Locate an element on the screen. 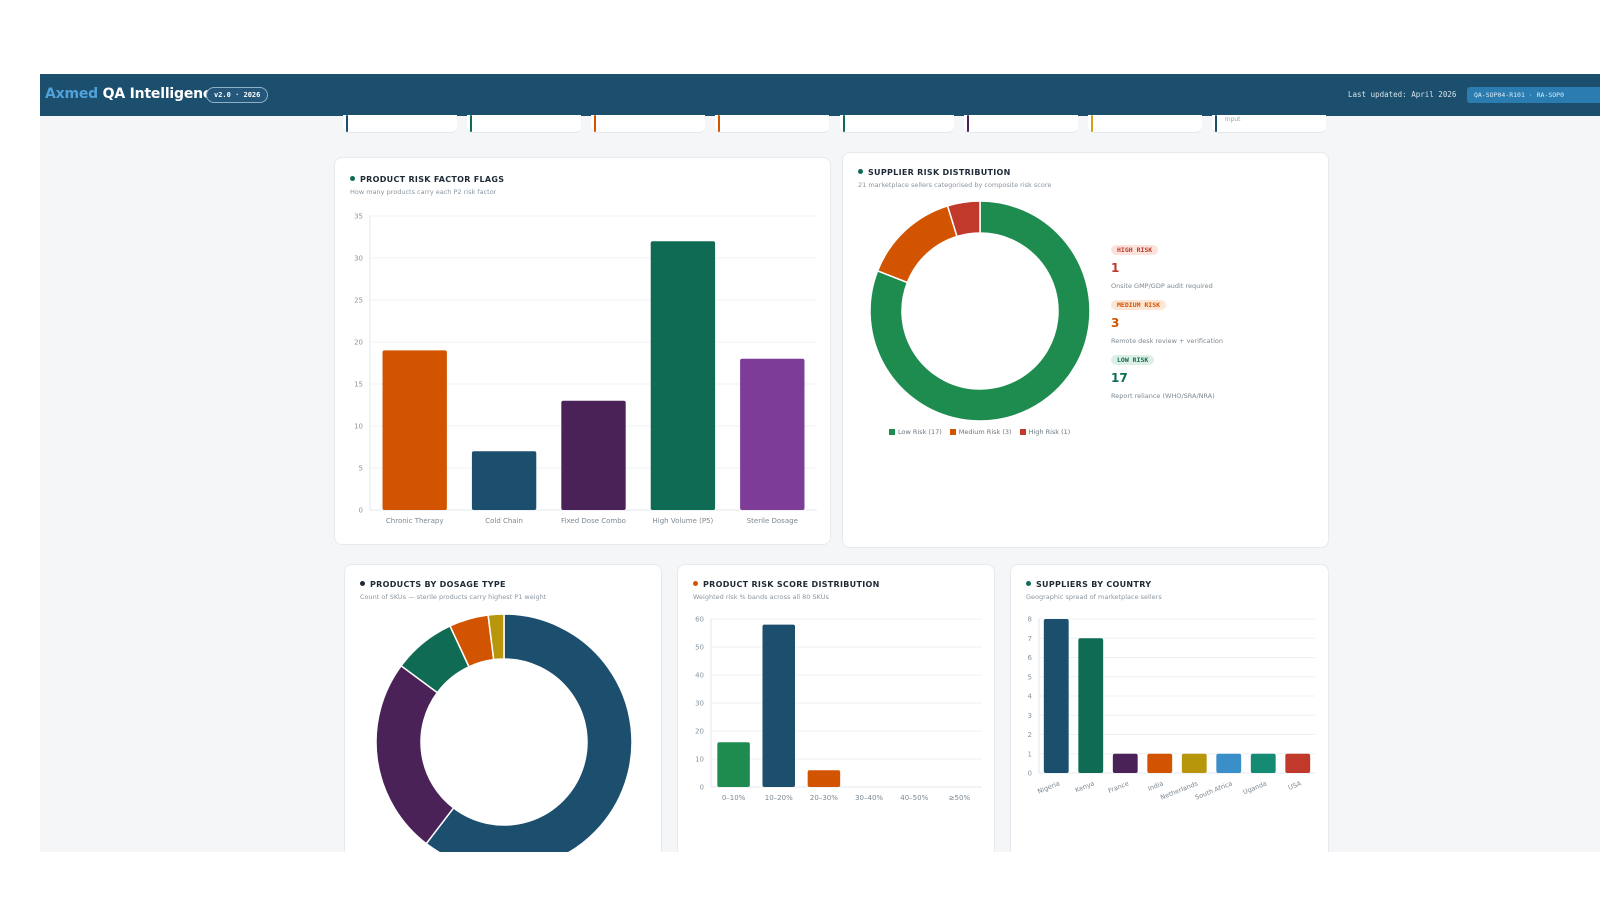 The image size is (1600, 900). y-tick-label: 8 is located at coordinates (1030, 620).